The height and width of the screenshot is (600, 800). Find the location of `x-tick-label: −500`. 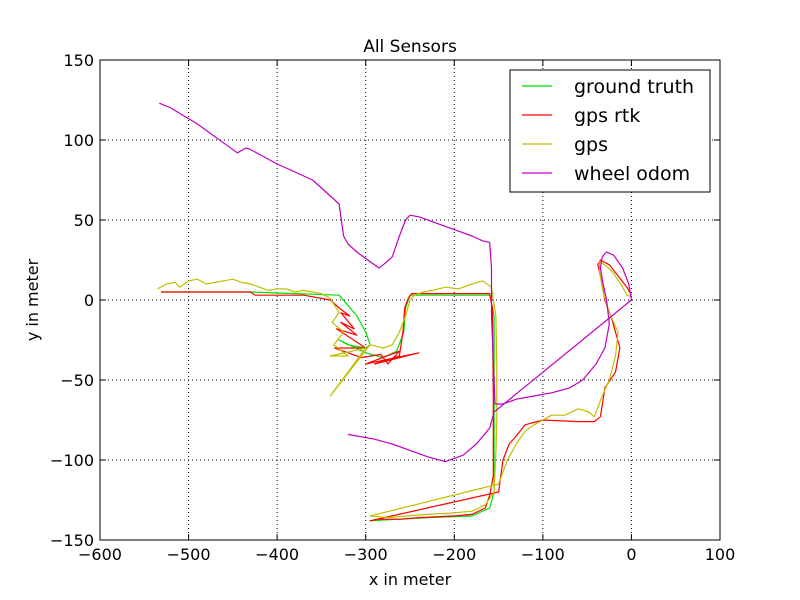

x-tick-label: −500 is located at coordinates (189, 554).